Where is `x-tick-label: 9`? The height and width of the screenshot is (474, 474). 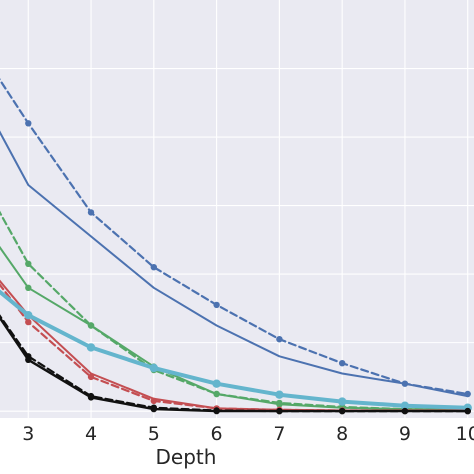
x-tick-label: 9 is located at coordinates (405, 434).